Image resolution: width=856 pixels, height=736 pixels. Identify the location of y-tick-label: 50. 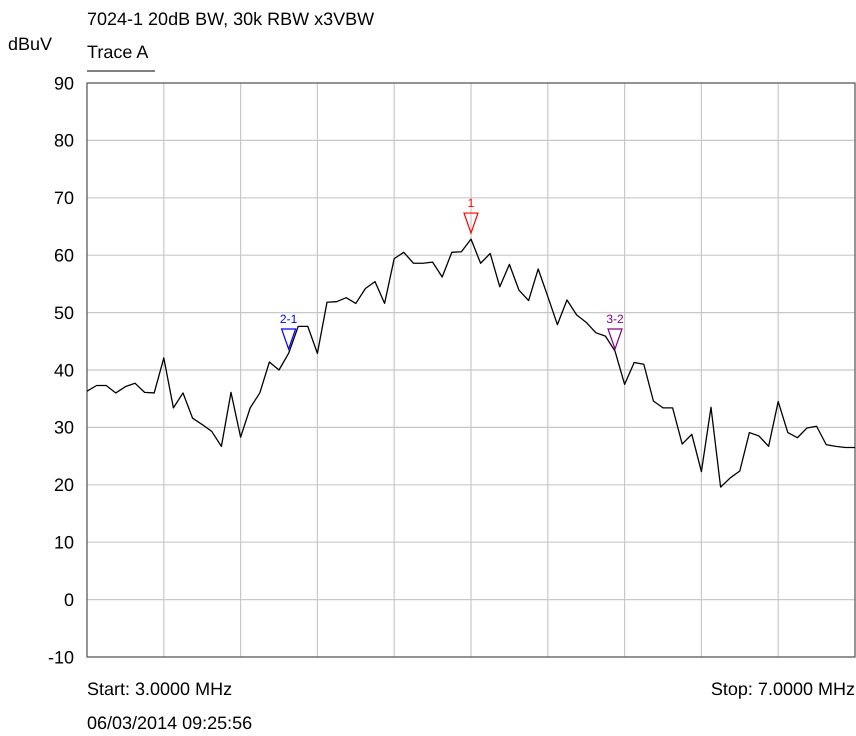
(64, 312).